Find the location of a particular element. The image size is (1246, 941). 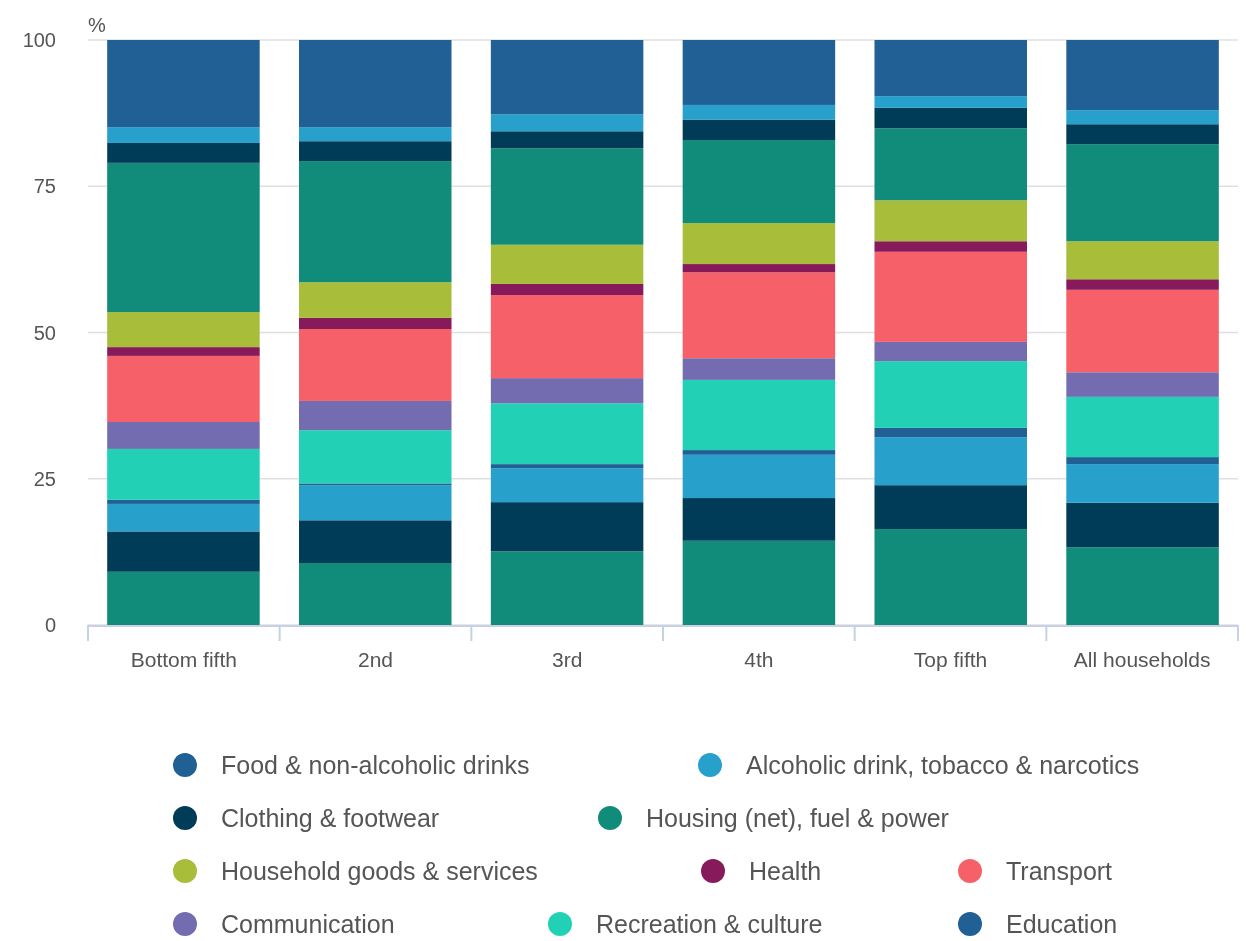

legend-label: Communication is located at coordinates (308, 923).